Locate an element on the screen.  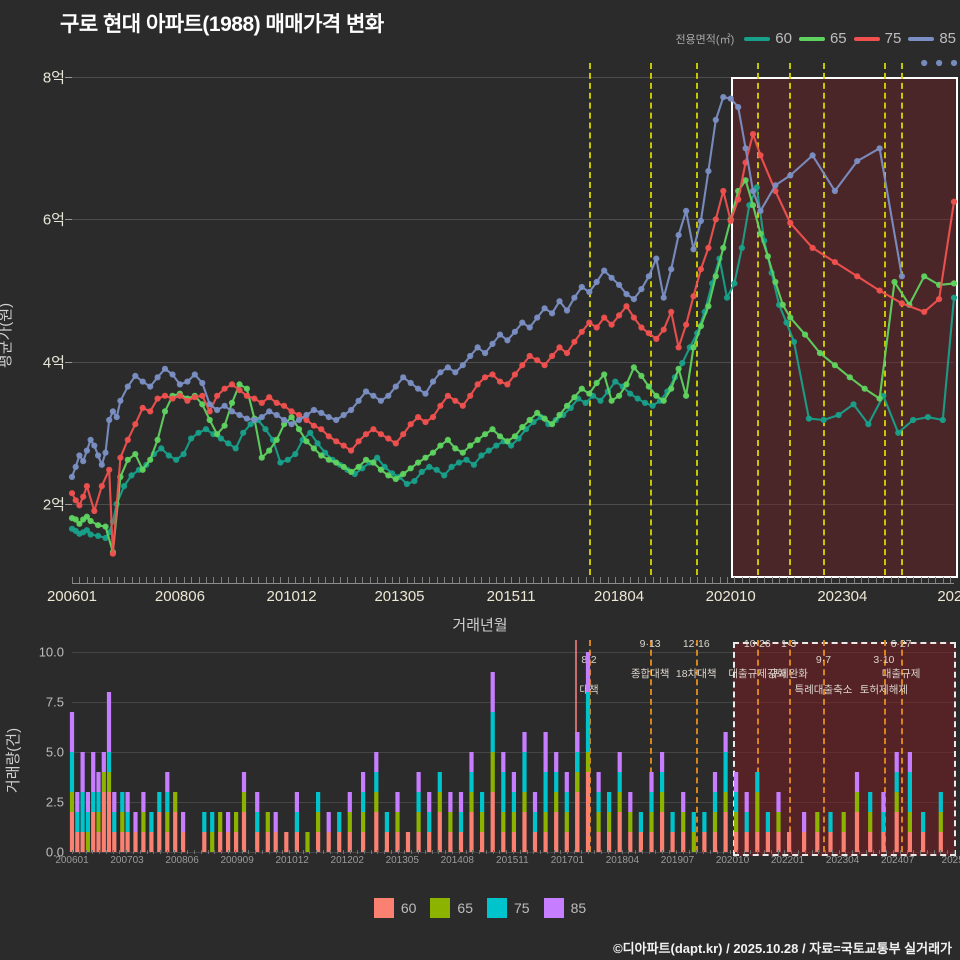
policy-date-label: 6·27 is located at coordinates (901, 644).